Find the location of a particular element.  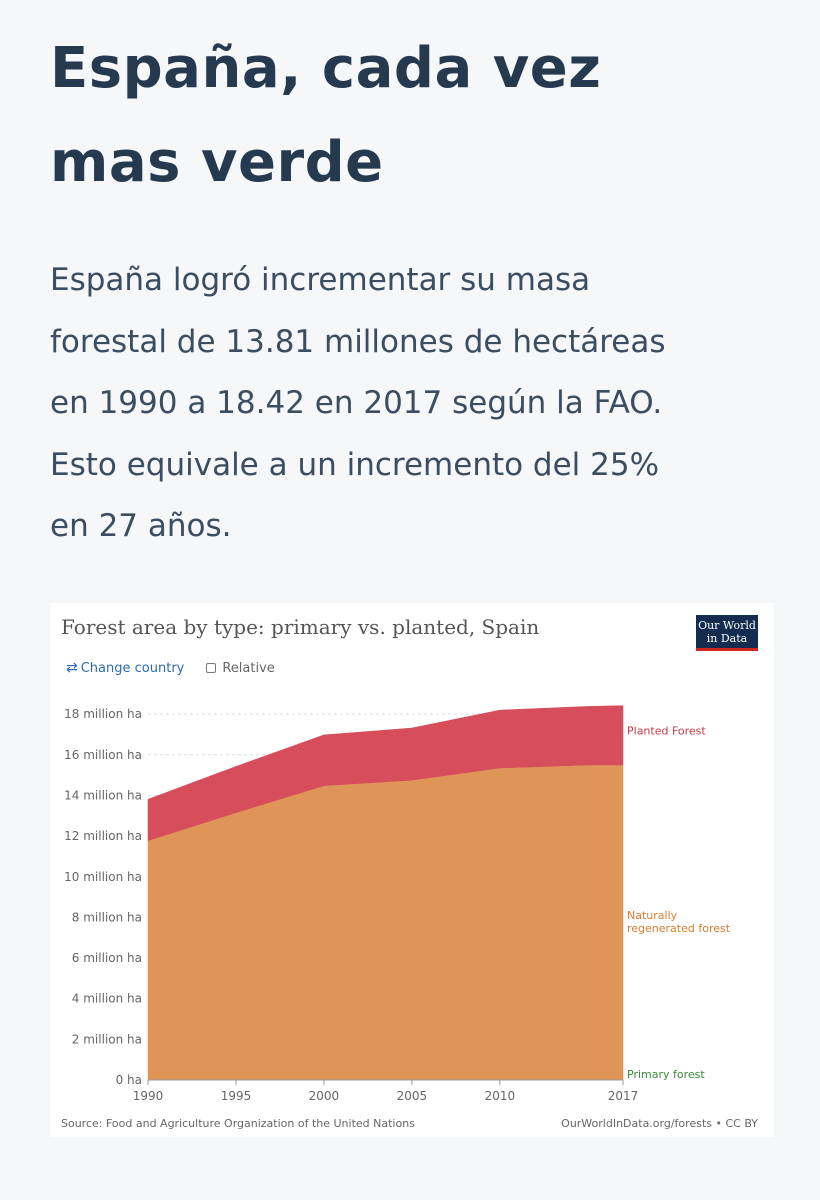

y-tick-label: 6 million ha is located at coordinates (107, 958).